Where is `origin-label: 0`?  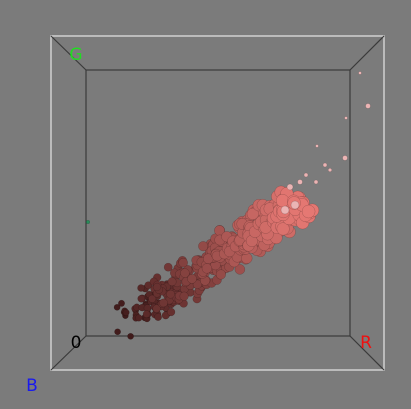 origin-label: 0 is located at coordinates (76, 343).